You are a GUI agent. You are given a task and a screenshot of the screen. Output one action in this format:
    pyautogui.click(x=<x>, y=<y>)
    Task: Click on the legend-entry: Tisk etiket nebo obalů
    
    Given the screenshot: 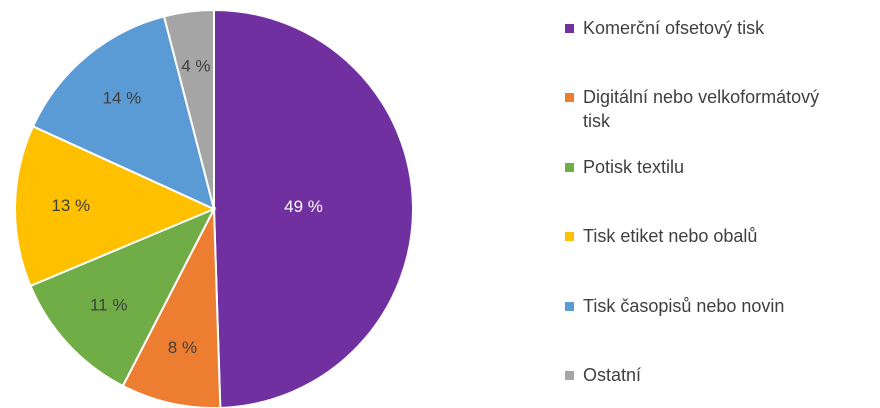 What is the action you would take?
    pyautogui.click(x=692, y=236)
    